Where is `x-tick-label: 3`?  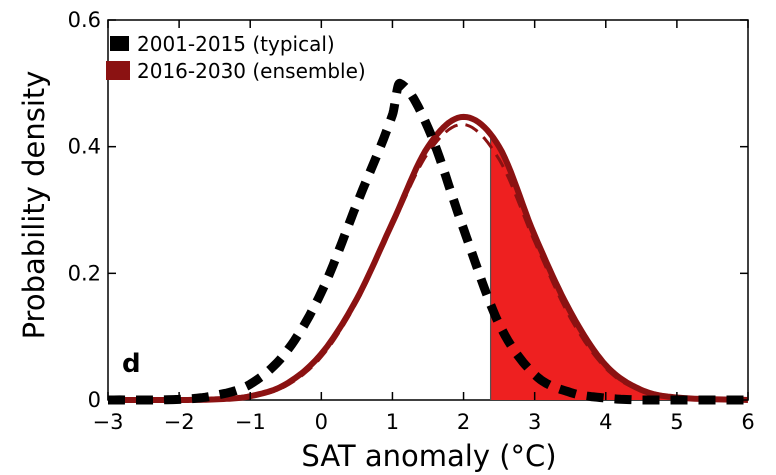 x-tick-label: 3 is located at coordinates (534, 422).